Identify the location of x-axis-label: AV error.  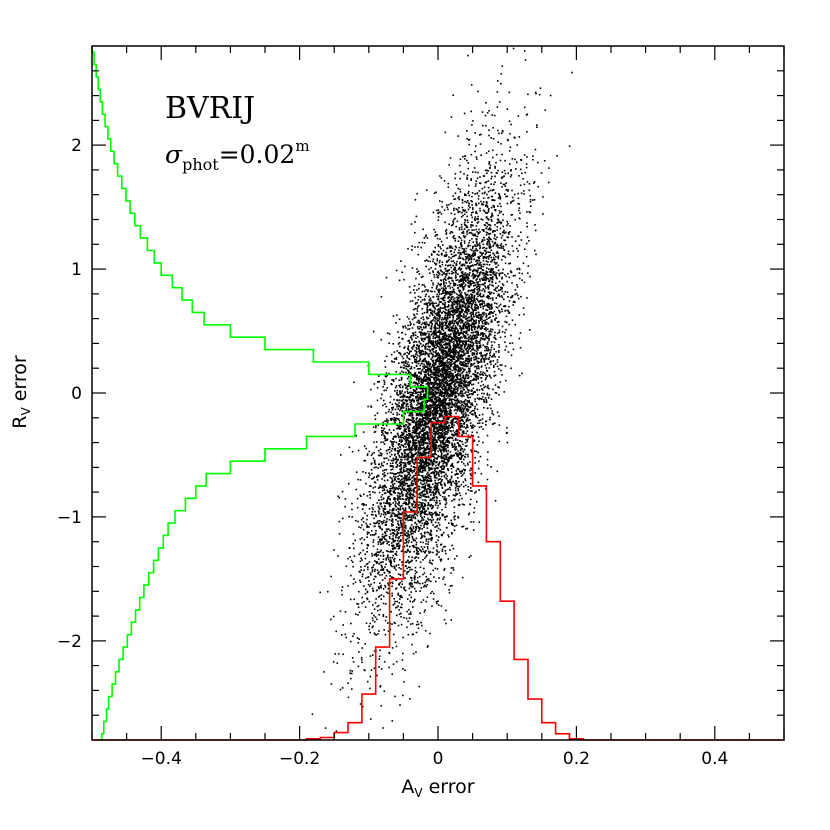
(437, 788).